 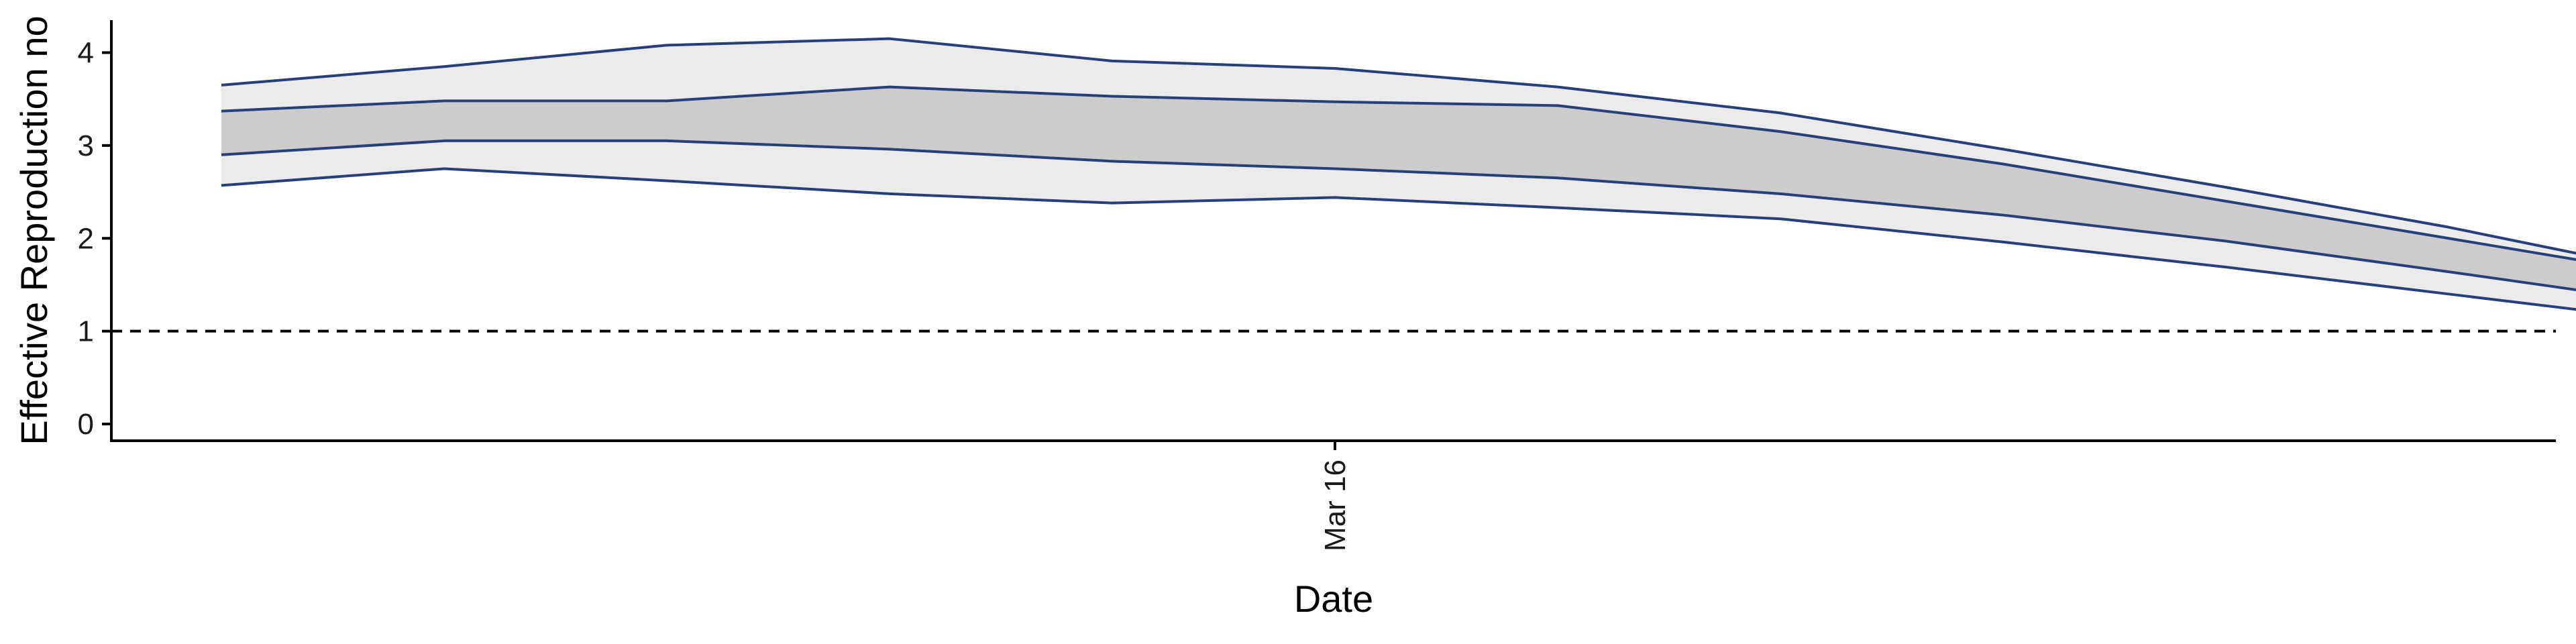 I want to click on y-axis-title: Effective Reproduction no, so click(x=34, y=230).